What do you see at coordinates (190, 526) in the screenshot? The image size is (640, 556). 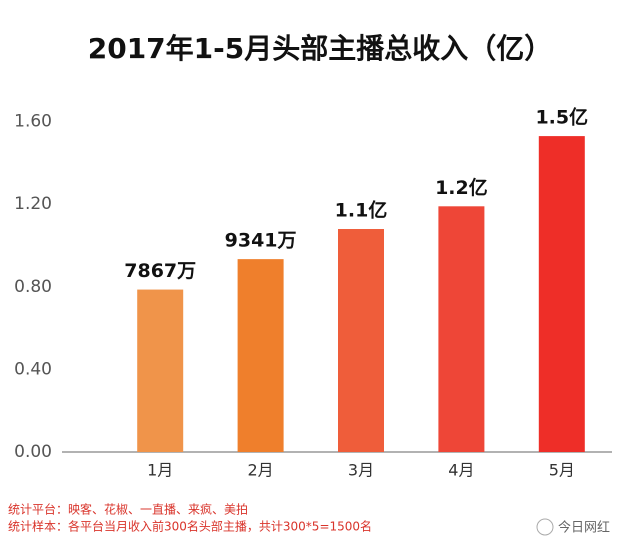 I see `note: 统计样本：各平台当月收入前300名头部主播，共计300*5=1500名` at bounding box center [190, 526].